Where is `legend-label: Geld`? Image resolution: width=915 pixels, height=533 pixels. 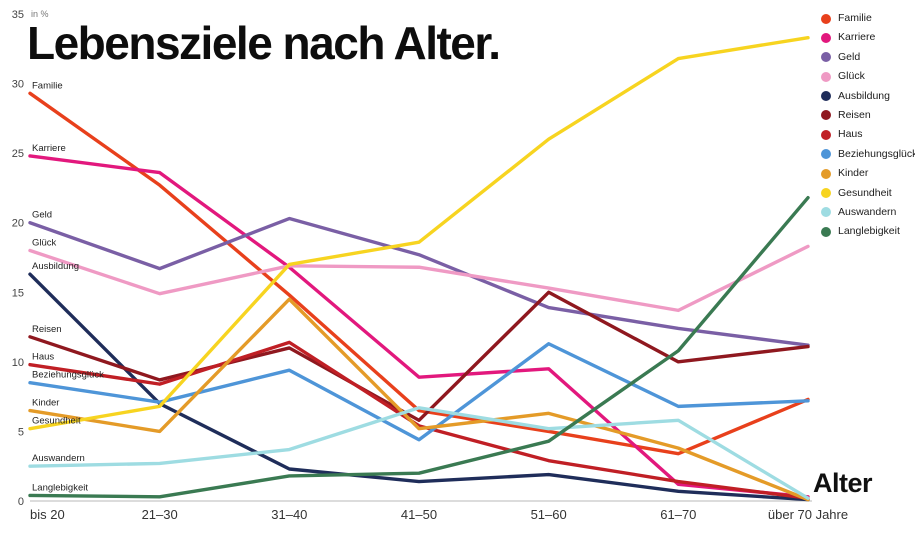 legend-label: Geld is located at coordinates (849, 56).